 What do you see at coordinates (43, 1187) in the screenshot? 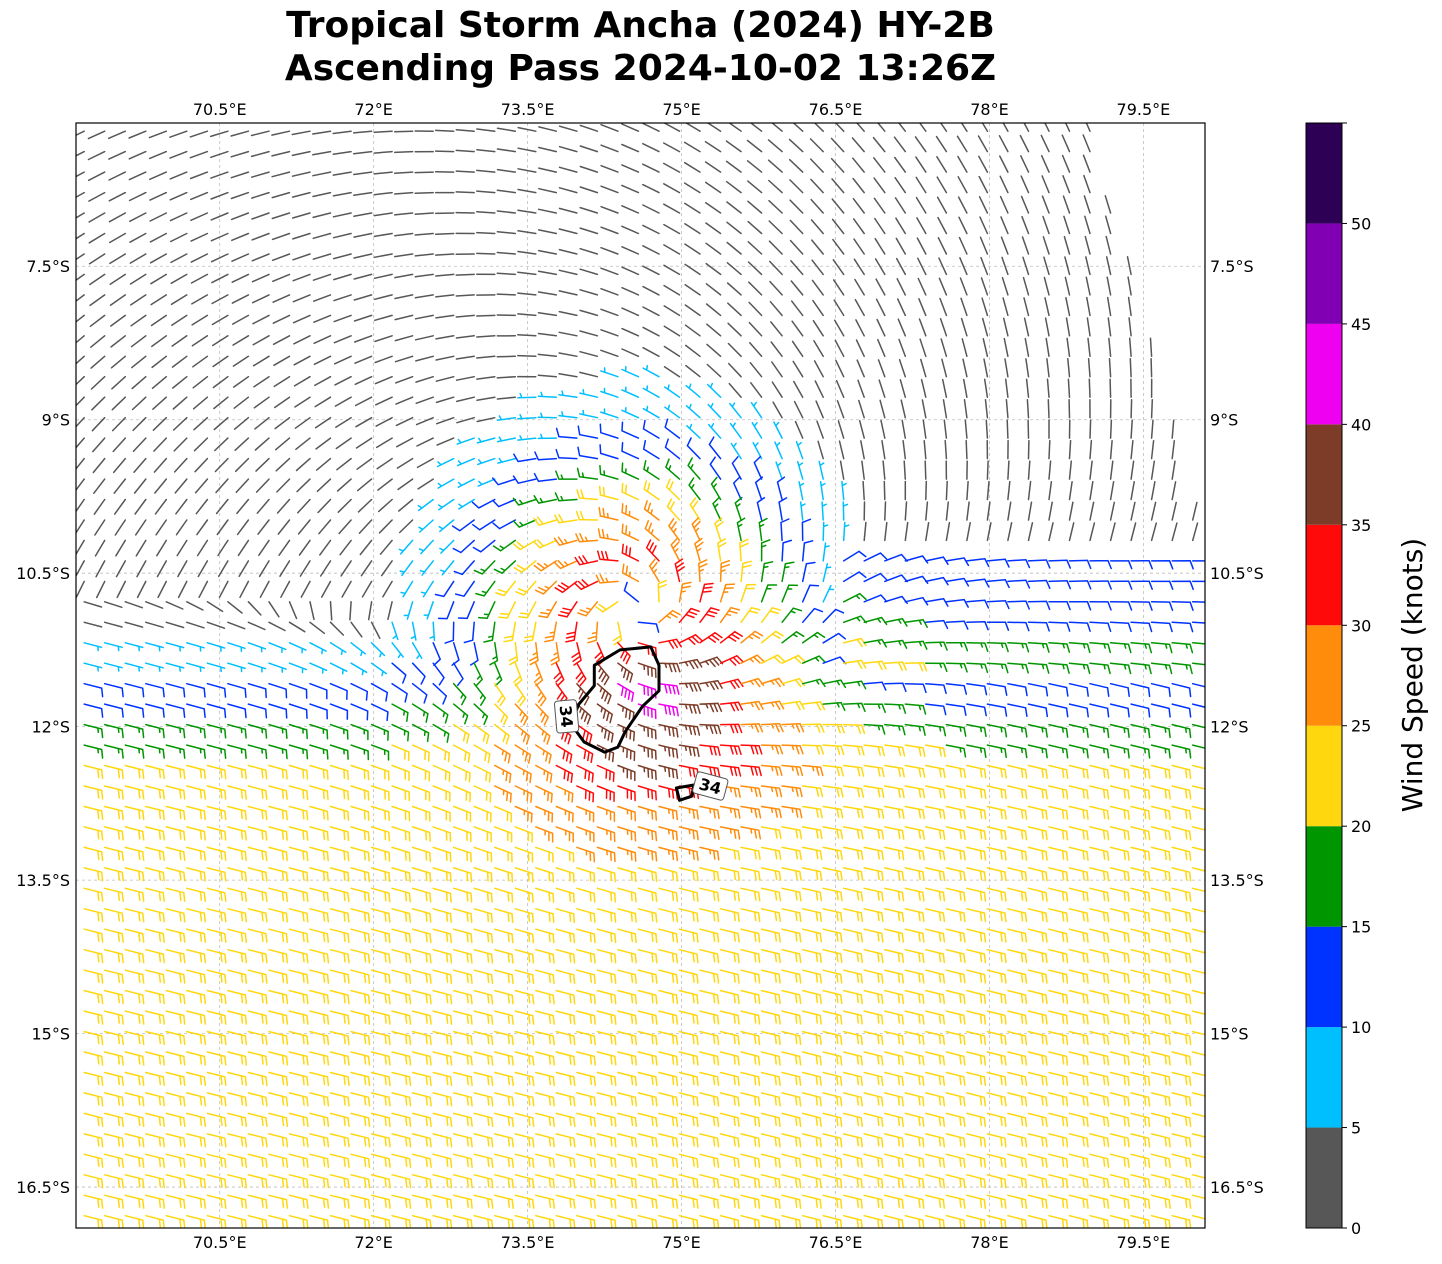
I see `lat-tick-label-left: 16.5°S` at bounding box center [43, 1187].